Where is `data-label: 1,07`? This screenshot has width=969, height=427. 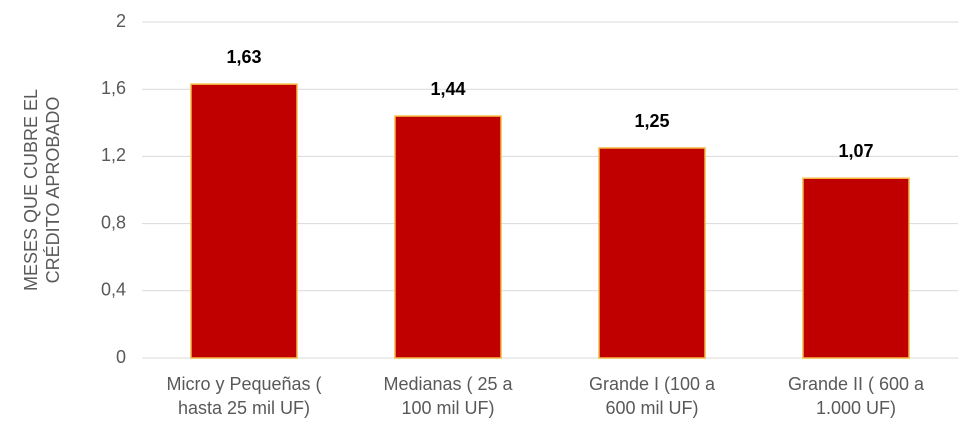 data-label: 1,07 is located at coordinates (855, 151).